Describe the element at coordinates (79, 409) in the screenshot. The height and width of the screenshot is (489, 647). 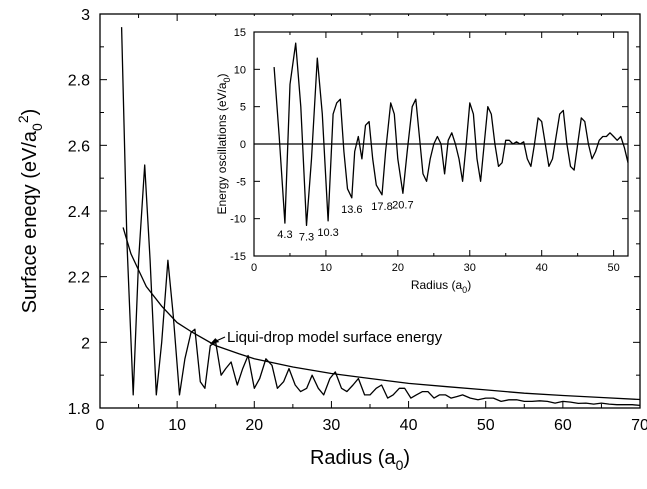
I see `main-y-tick-label: 1.8` at that location.